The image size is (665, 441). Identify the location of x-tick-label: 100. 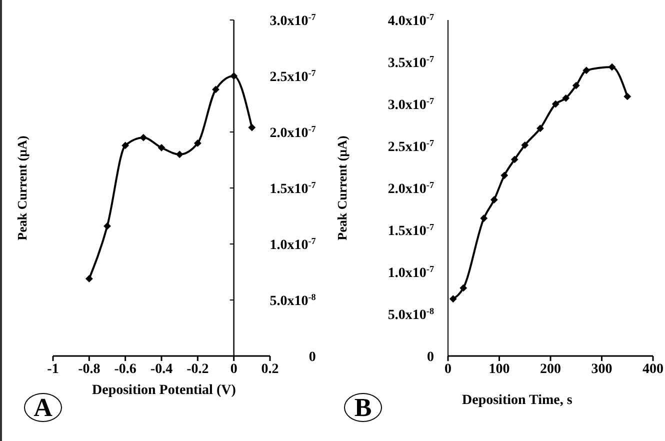
(499, 369).